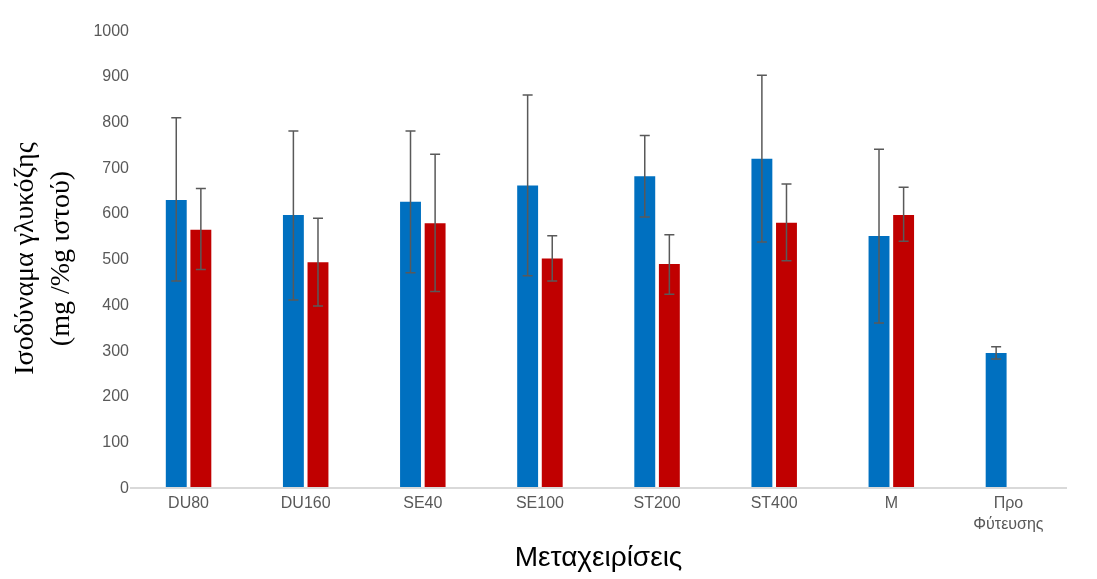 The width and height of the screenshot is (1097, 579). I want to click on x-tick-label: SE100, so click(540, 503).